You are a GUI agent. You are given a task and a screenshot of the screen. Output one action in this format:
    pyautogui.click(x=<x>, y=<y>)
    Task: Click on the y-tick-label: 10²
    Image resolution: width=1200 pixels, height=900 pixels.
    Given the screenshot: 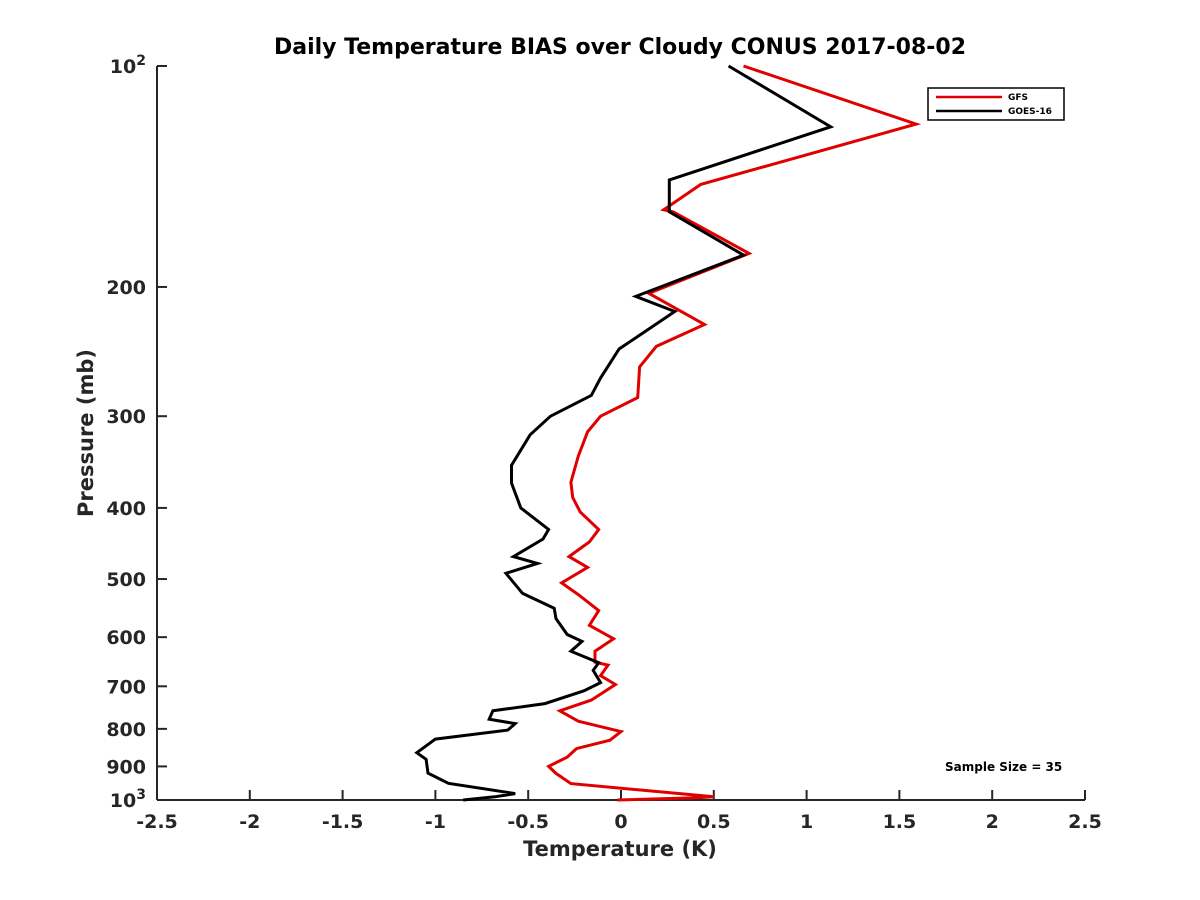 What is the action you would take?
    pyautogui.click(x=128, y=65)
    